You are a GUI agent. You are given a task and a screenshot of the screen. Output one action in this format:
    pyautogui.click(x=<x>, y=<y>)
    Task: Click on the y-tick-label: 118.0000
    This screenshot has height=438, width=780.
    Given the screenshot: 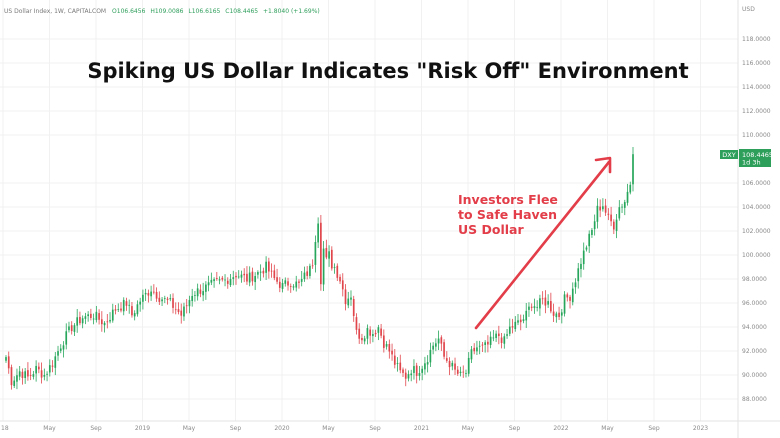 What is the action you would take?
    pyautogui.click(x=756, y=39)
    